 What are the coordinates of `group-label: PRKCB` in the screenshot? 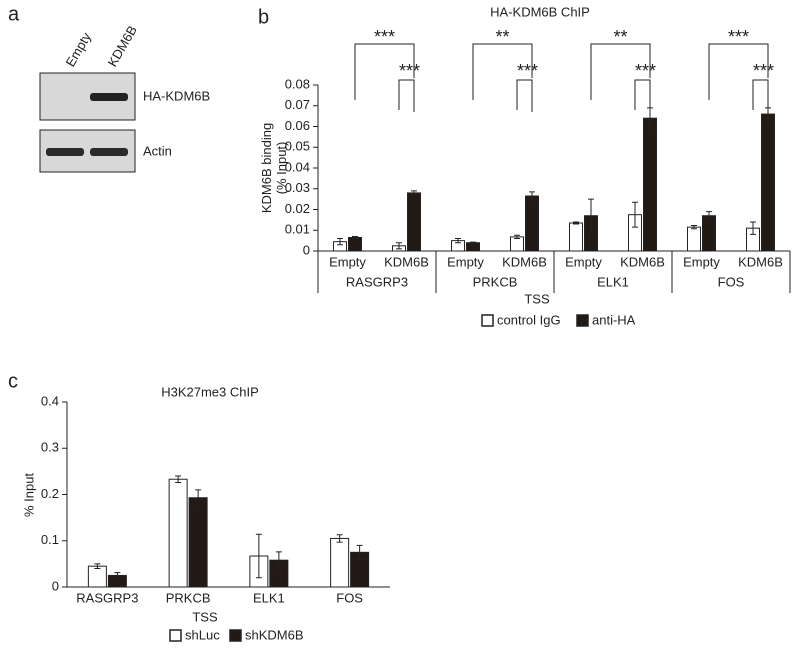 It's located at (495, 281).